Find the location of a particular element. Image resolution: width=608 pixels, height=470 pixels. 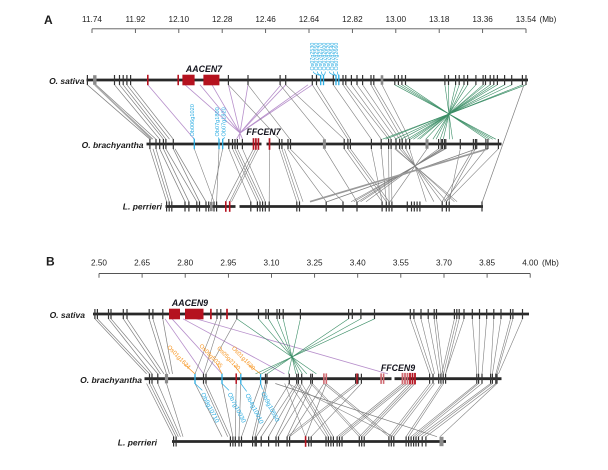

svg-text: Os07g2660 is located at coordinates (337, 57).